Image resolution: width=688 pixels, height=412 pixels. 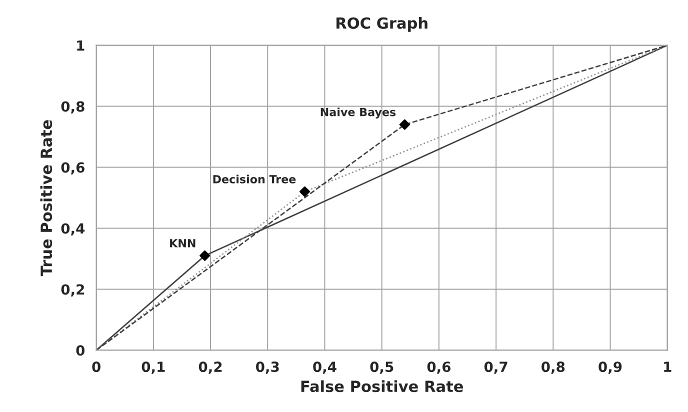 What do you see at coordinates (210, 368) in the screenshot?
I see `x-tick-label: 0,2` at bounding box center [210, 368].